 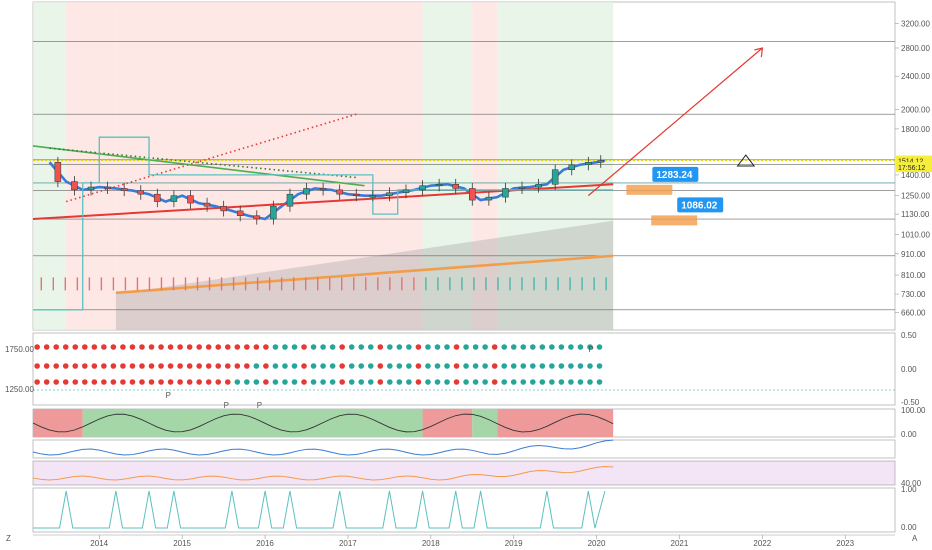 I want to click on x-tick-label: 2015, so click(x=182, y=543).